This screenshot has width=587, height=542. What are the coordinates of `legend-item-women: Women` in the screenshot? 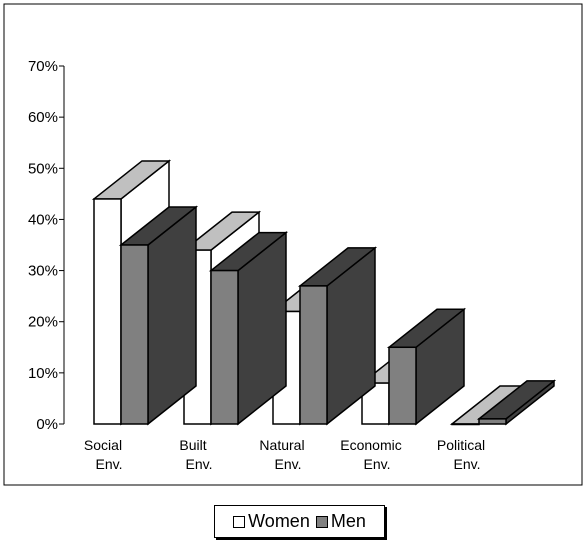 It's located at (271, 521).